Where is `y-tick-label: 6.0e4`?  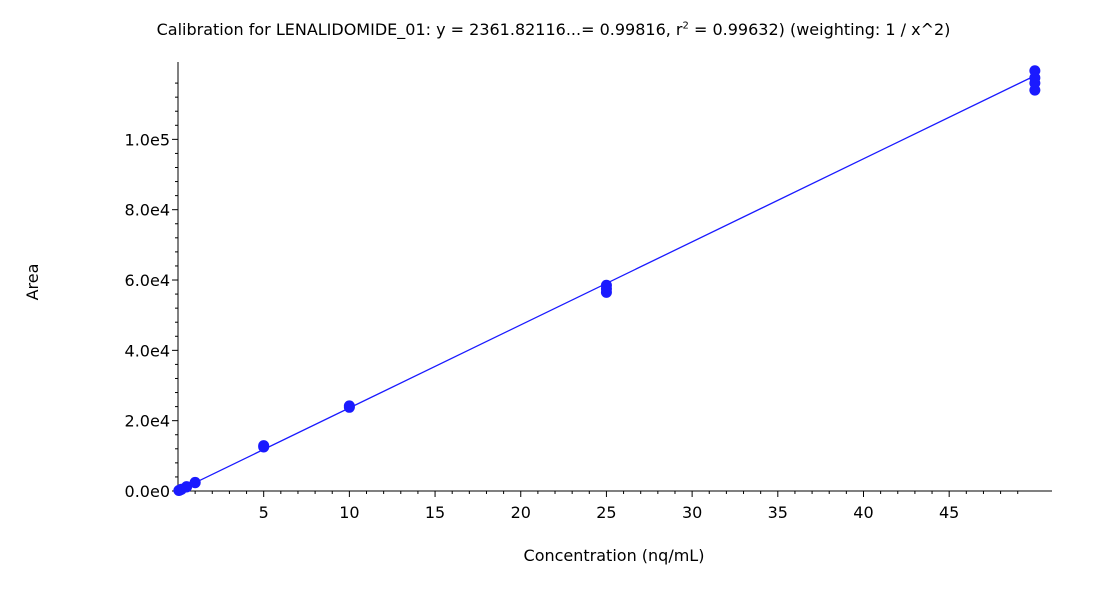 y-tick-label: 6.0e4 is located at coordinates (147, 280).